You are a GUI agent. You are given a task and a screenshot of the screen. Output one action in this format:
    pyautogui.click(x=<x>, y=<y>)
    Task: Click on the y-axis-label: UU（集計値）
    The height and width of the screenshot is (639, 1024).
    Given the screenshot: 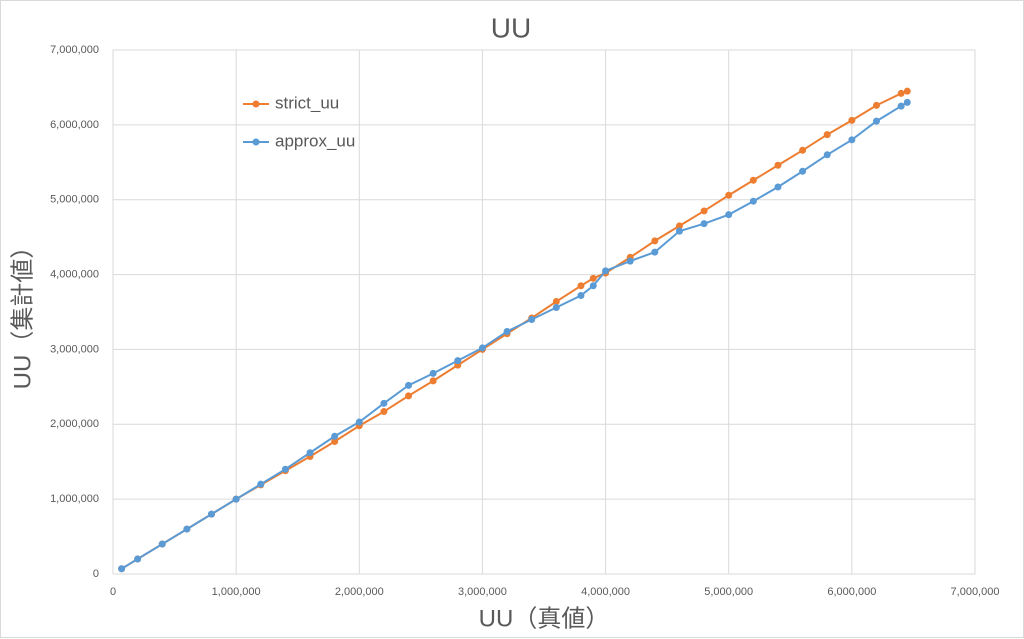 What is the action you would take?
    pyautogui.click(x=22, y=312)
    